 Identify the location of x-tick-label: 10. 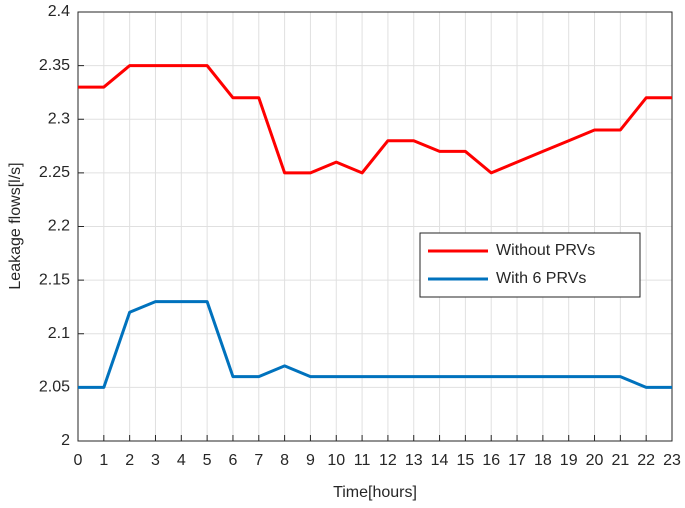
(336, 460).